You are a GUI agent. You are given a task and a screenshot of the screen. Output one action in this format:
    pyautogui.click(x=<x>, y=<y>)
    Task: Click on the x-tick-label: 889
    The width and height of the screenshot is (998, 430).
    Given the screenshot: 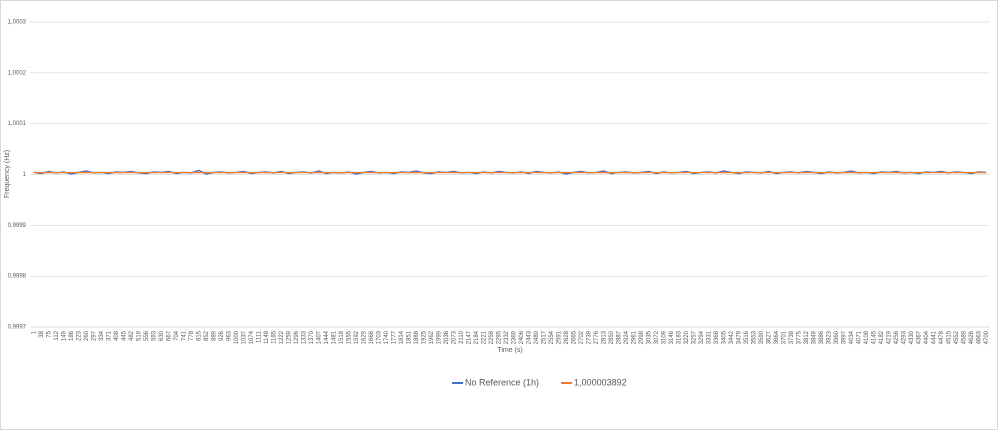 What is the action you would take?
    pyautogui.click(x=214, y=335)
    